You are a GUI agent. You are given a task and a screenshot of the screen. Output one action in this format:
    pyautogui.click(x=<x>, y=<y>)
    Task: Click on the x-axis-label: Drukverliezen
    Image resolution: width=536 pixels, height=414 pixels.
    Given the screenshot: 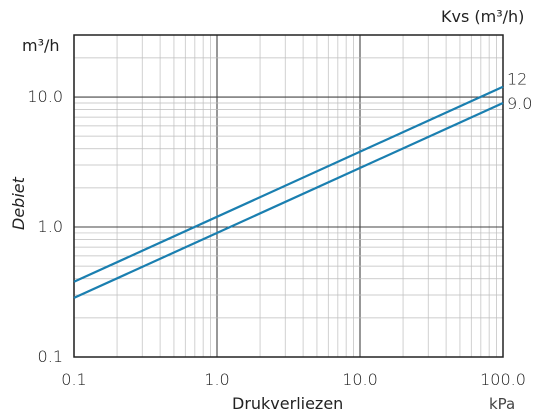 What is the action you would take?
    pyautogui.click(x=287, y=403)
    